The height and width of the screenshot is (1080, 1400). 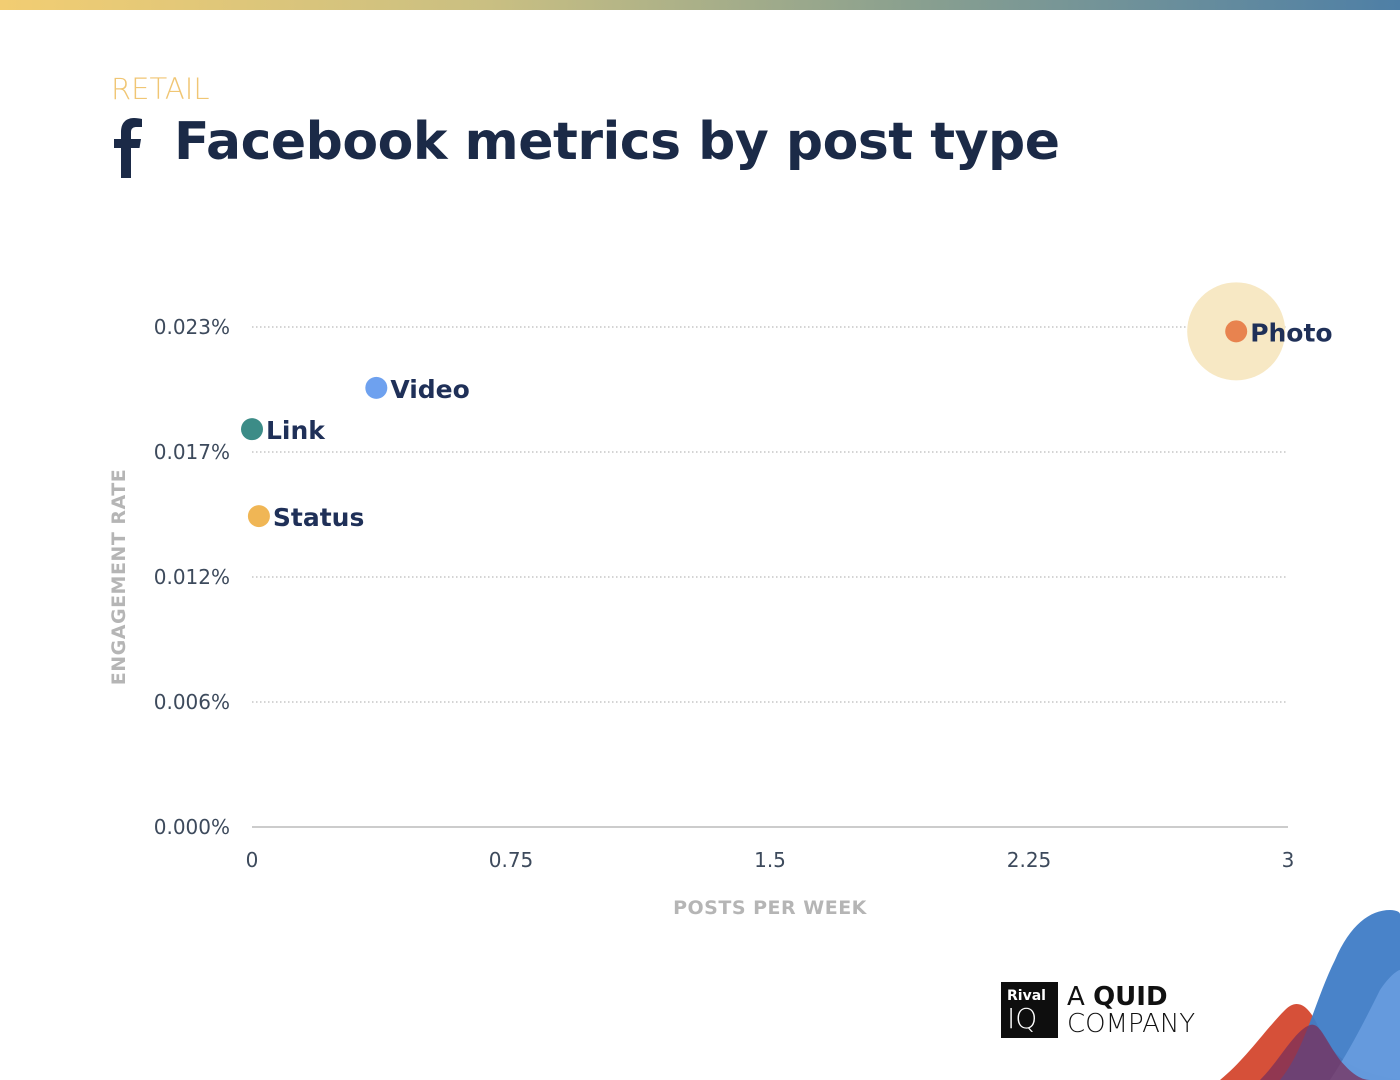 I want to click on x-tick-label: 0, so click(x=252, y=860).